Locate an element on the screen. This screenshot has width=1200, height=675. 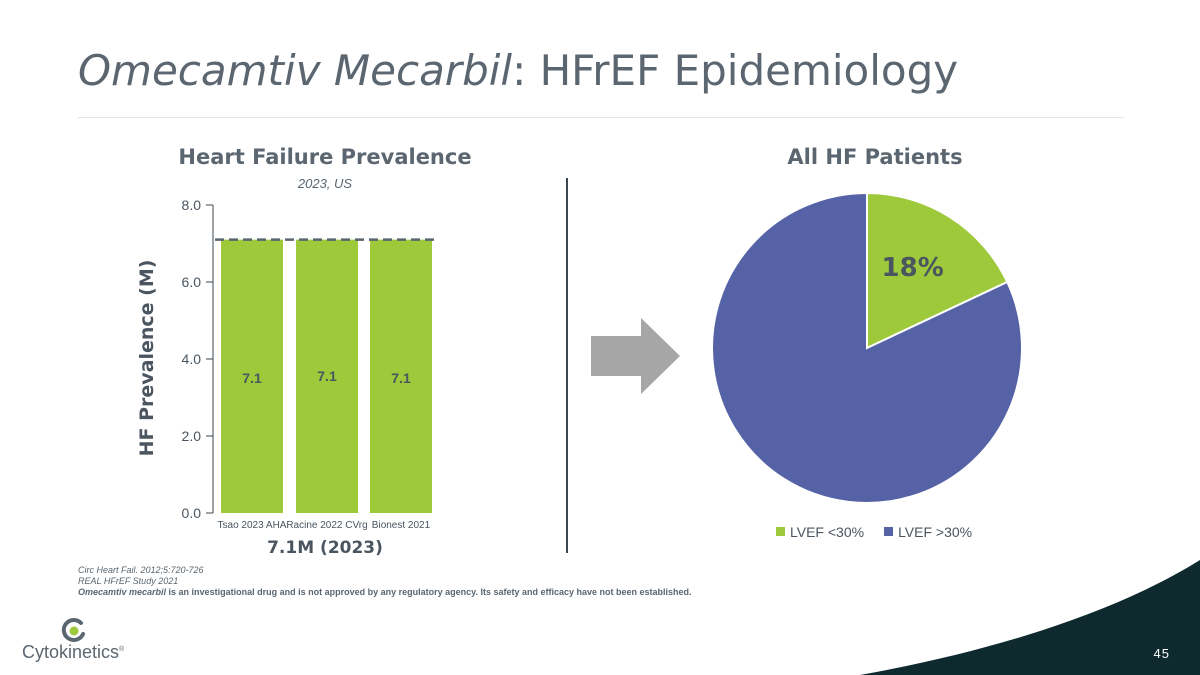
company-logo: Cytokinetics® is located at coordinates (73, 652).